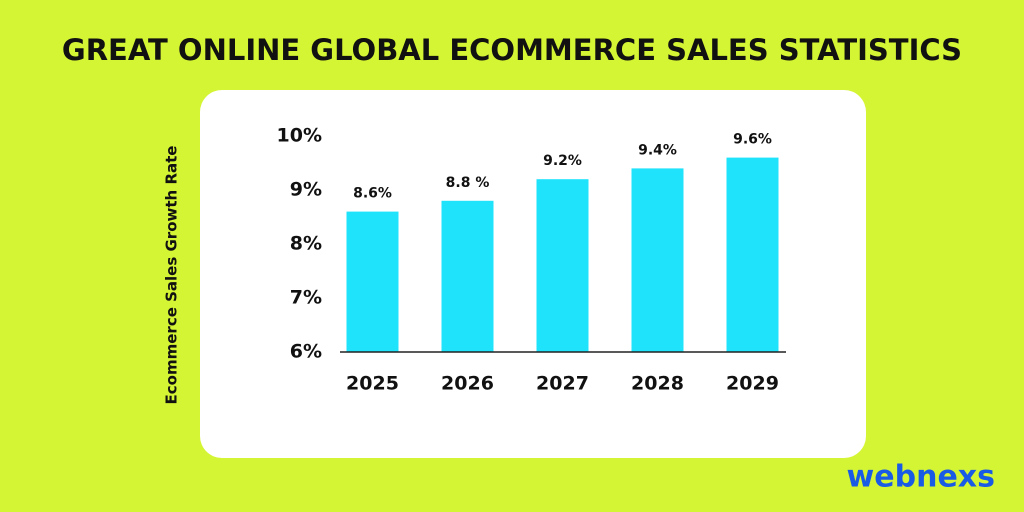 The image size is (1024, 512). Describe the element at coordinates (657, 384) in the screenshot. I see `x-tick-label: 2028` at that location.